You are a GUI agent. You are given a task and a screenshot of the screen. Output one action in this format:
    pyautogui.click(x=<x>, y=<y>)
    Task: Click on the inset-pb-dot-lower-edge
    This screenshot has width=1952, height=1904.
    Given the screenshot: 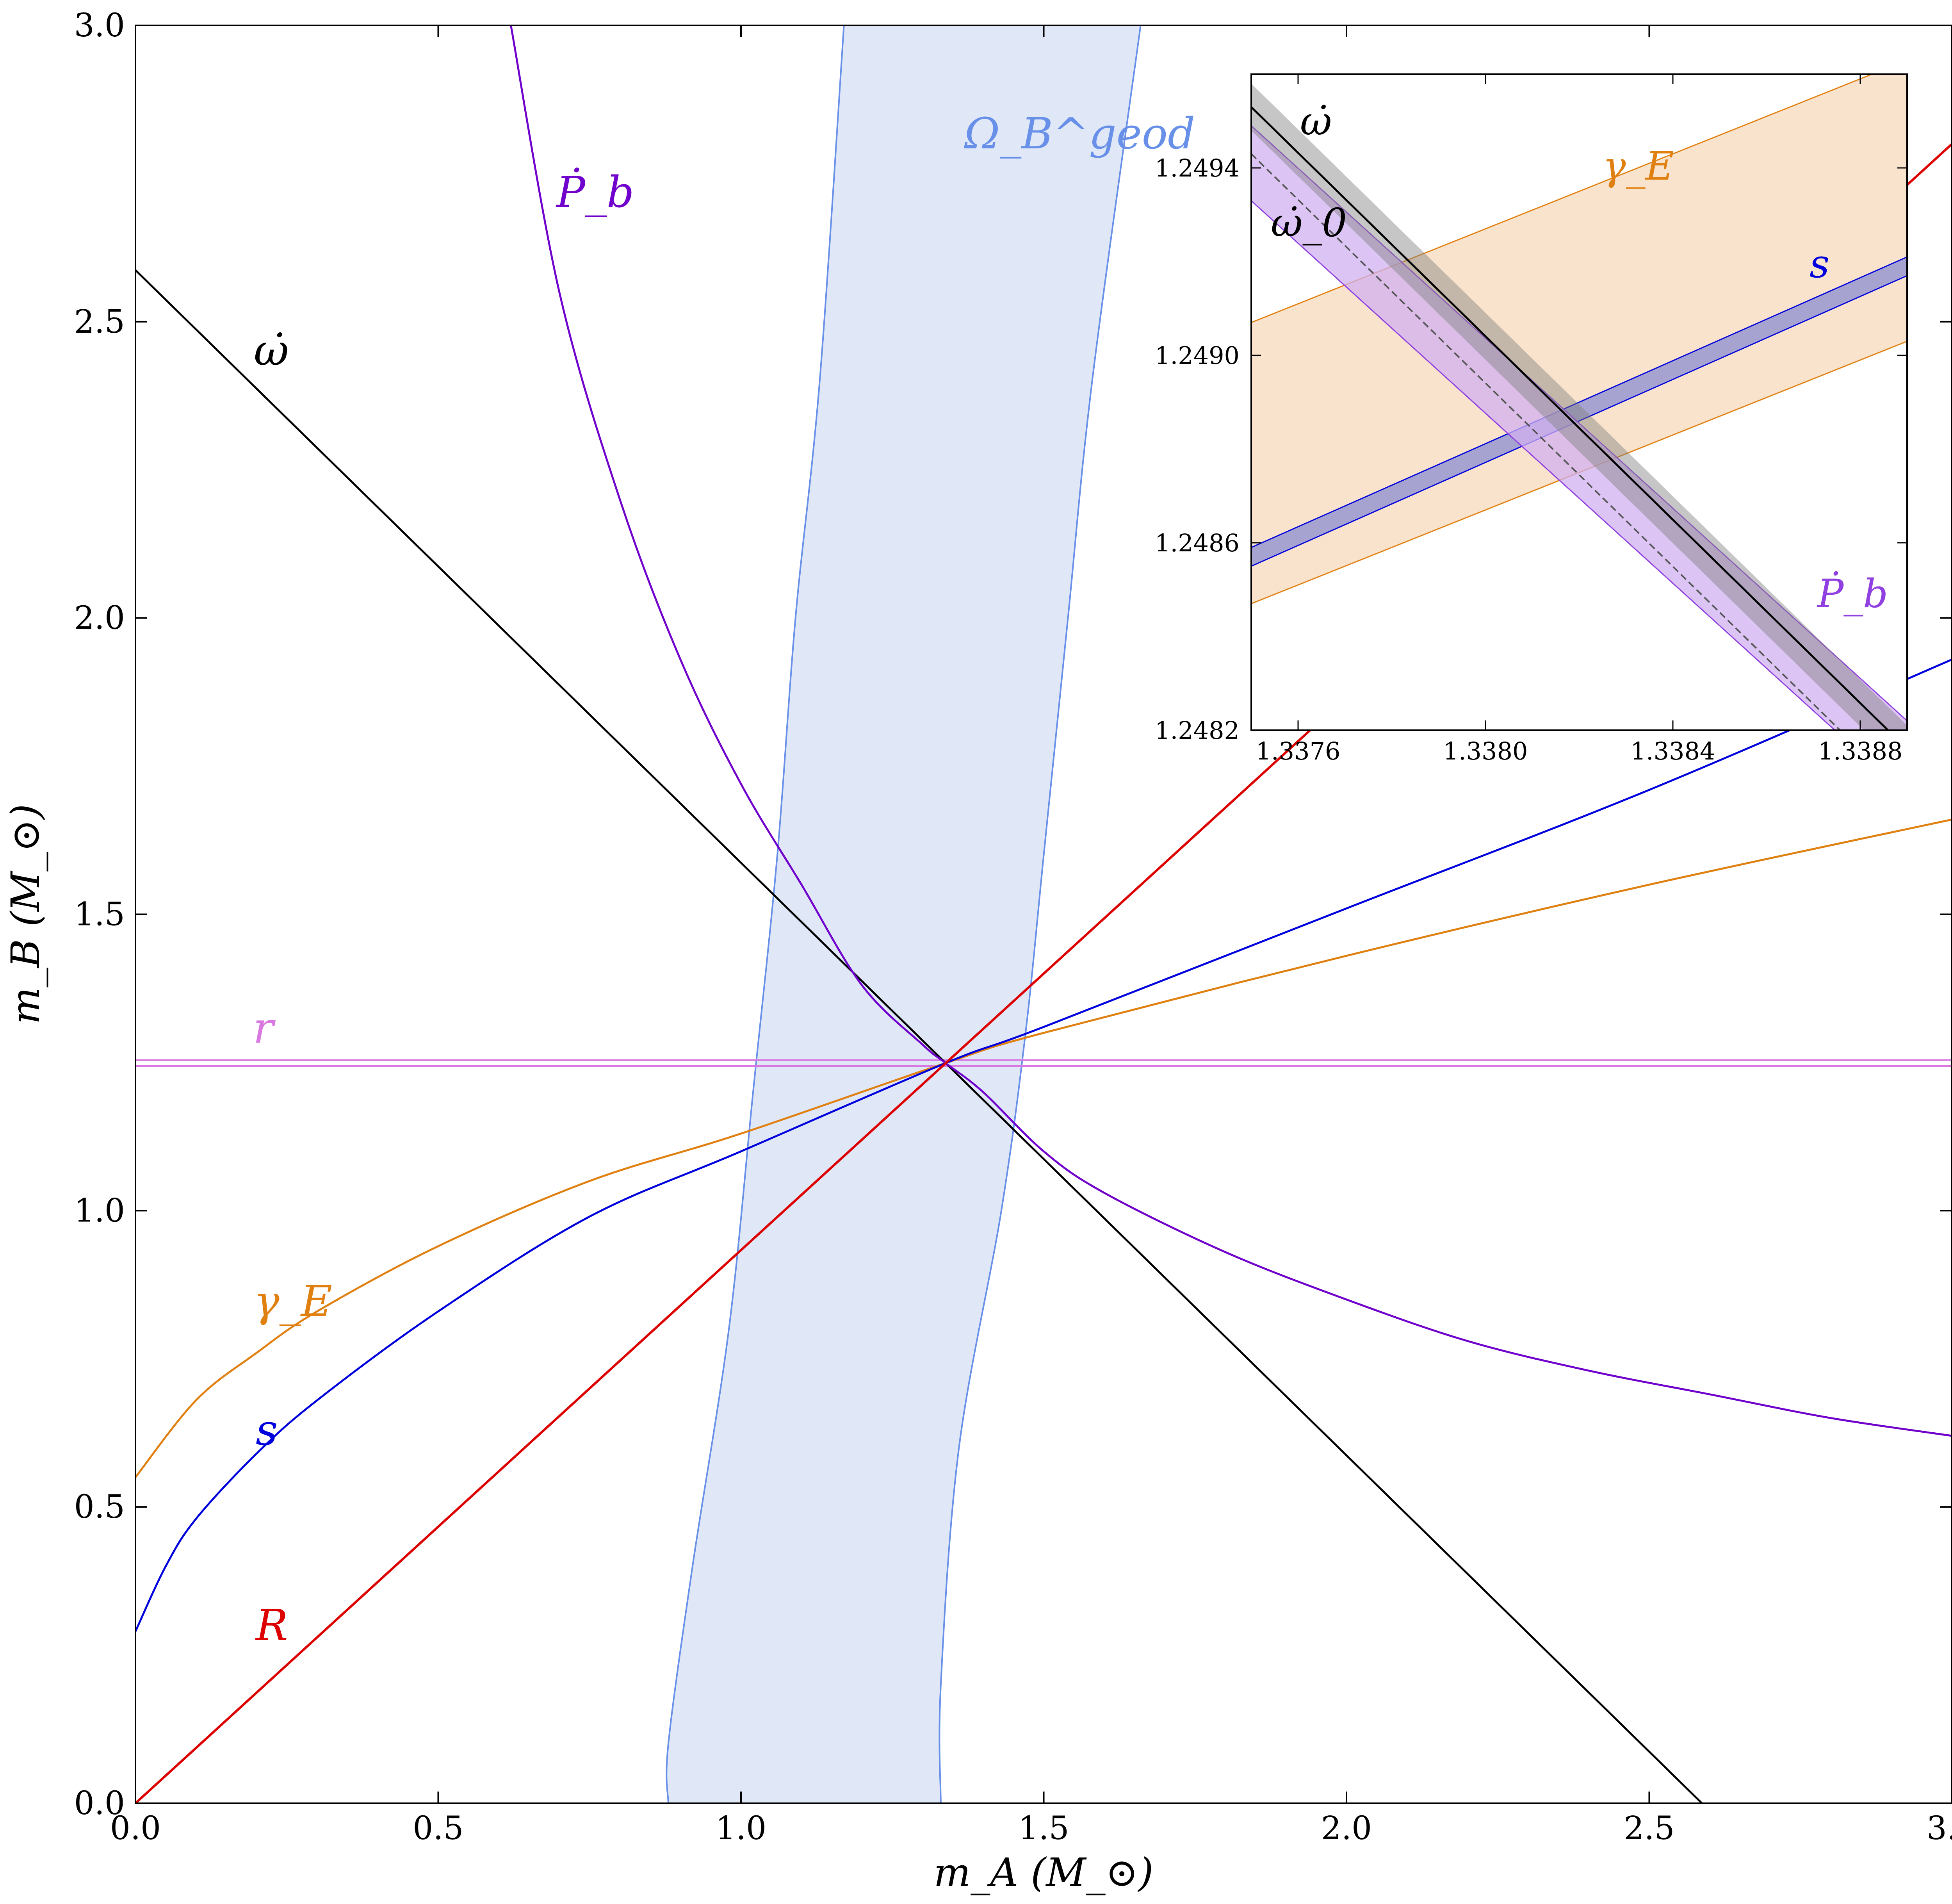 What is the action you would take?
    pyautogui.click(x=1544, y=465)
    